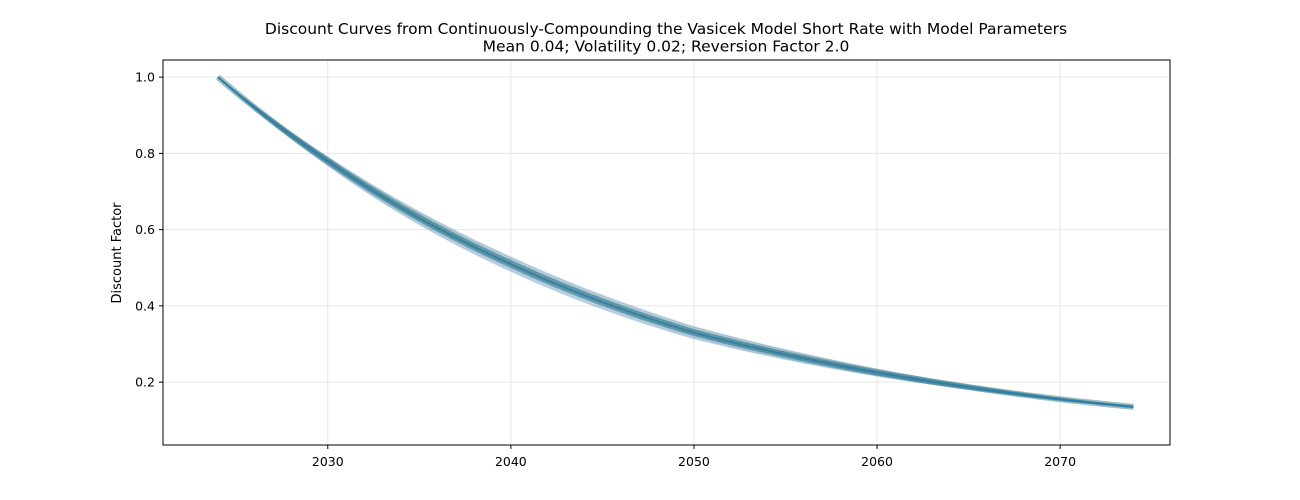  Describe the element at coordinates (877, 461) in the screenshot. I see `x-tick-label: 2060` at that location.